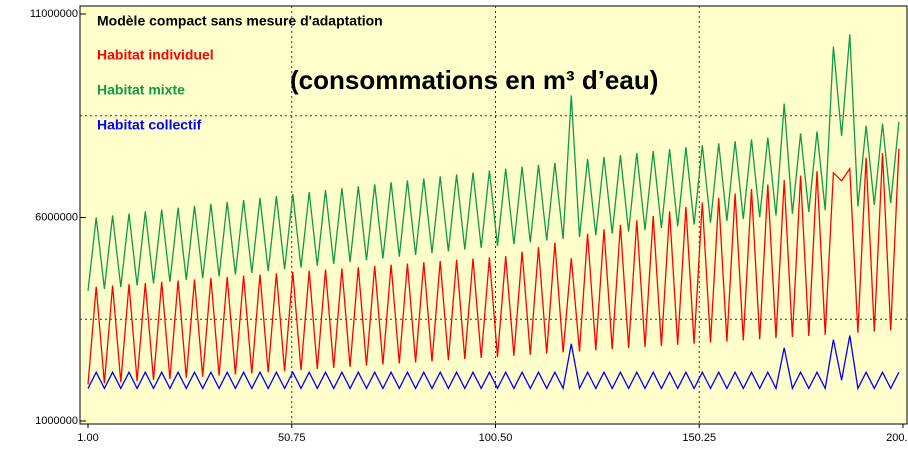 This screenshot has height=449, width=908. I want to click on x-tick-label: 1.00, so click(87, 438).